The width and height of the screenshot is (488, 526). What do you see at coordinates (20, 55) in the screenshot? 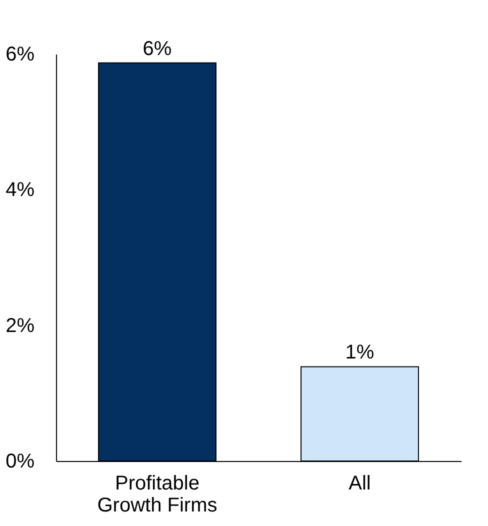
I see `y-tick-label: 6%` at bounding box center [20, 55].